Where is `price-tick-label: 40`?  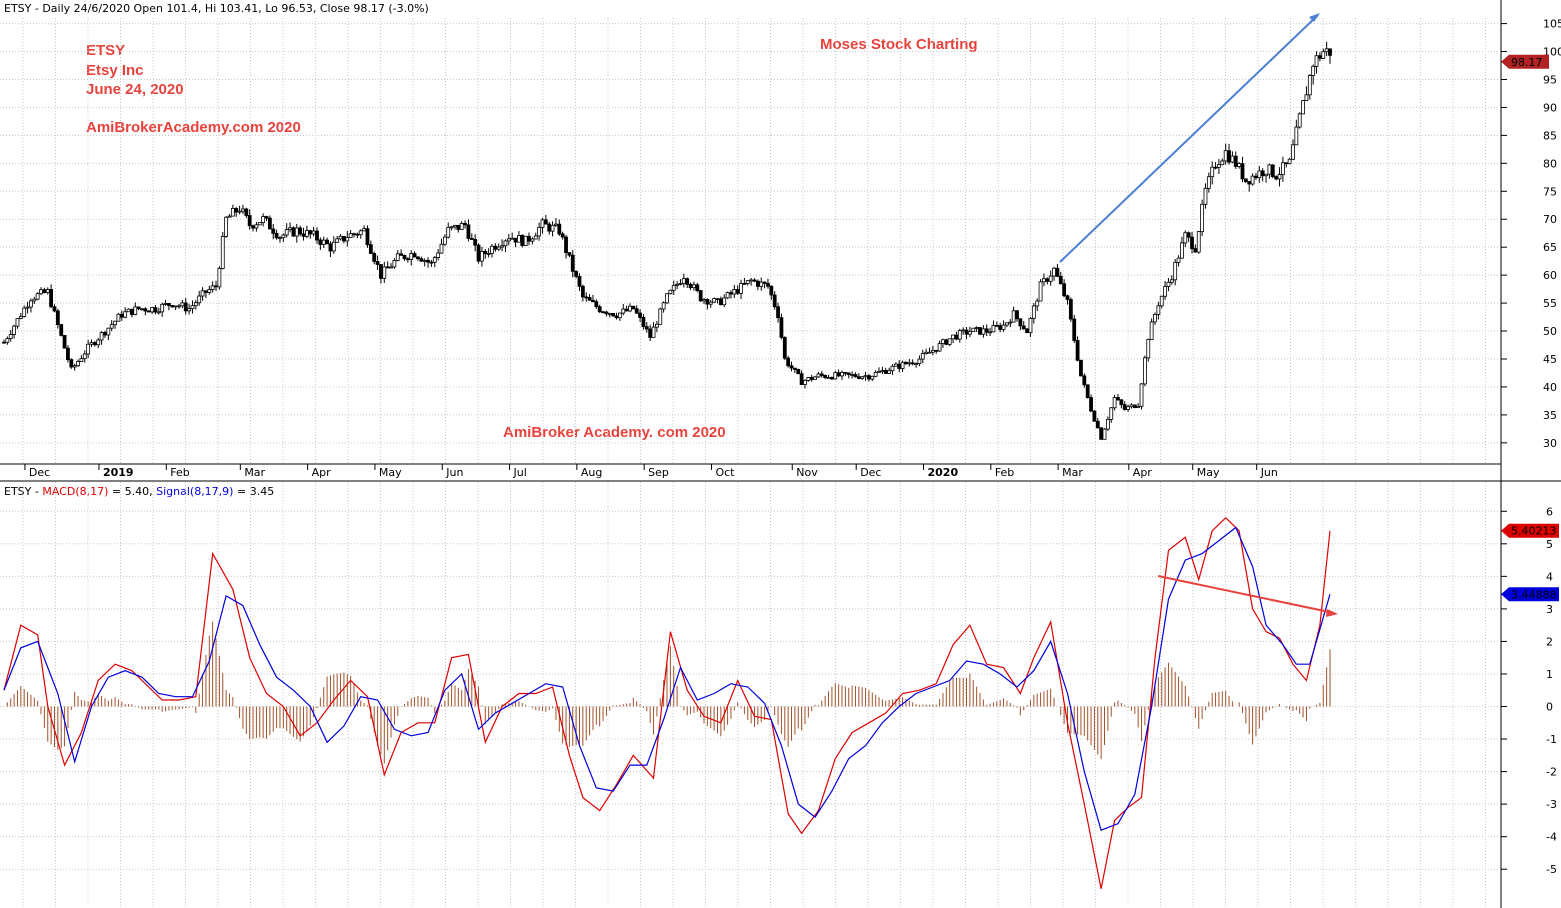 price-tick-label: 40 is located at coordinates (1550, 387).